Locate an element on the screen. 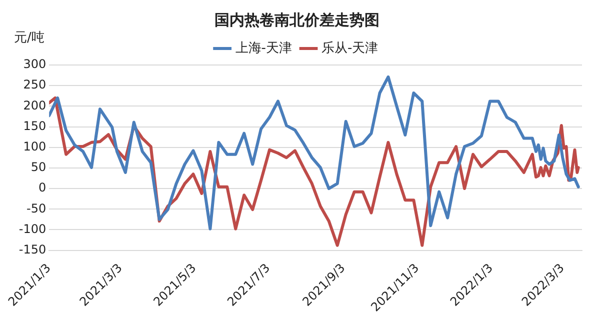  chart-title: 国内热卷南北价差走势图 is located at coordinates (297, 19).